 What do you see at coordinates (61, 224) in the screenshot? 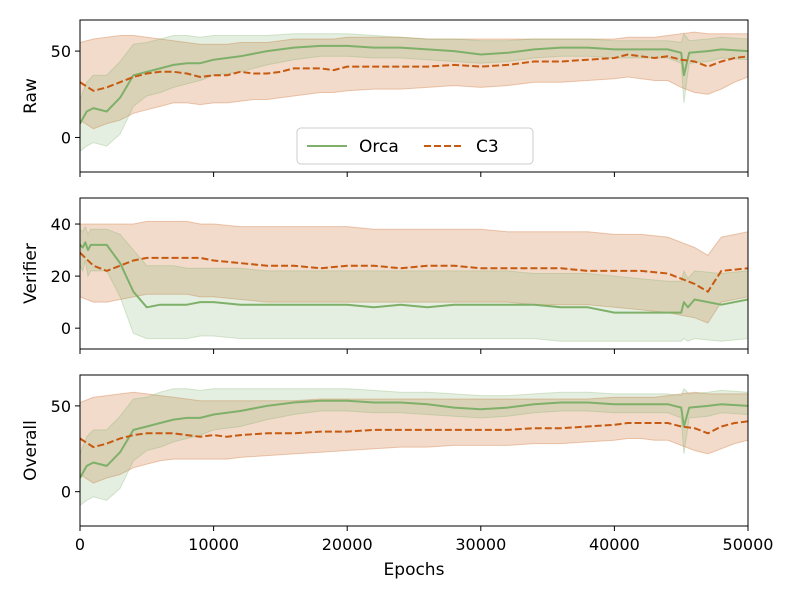
I see `y-tick-label: 40` at bounding box center [61, 224].